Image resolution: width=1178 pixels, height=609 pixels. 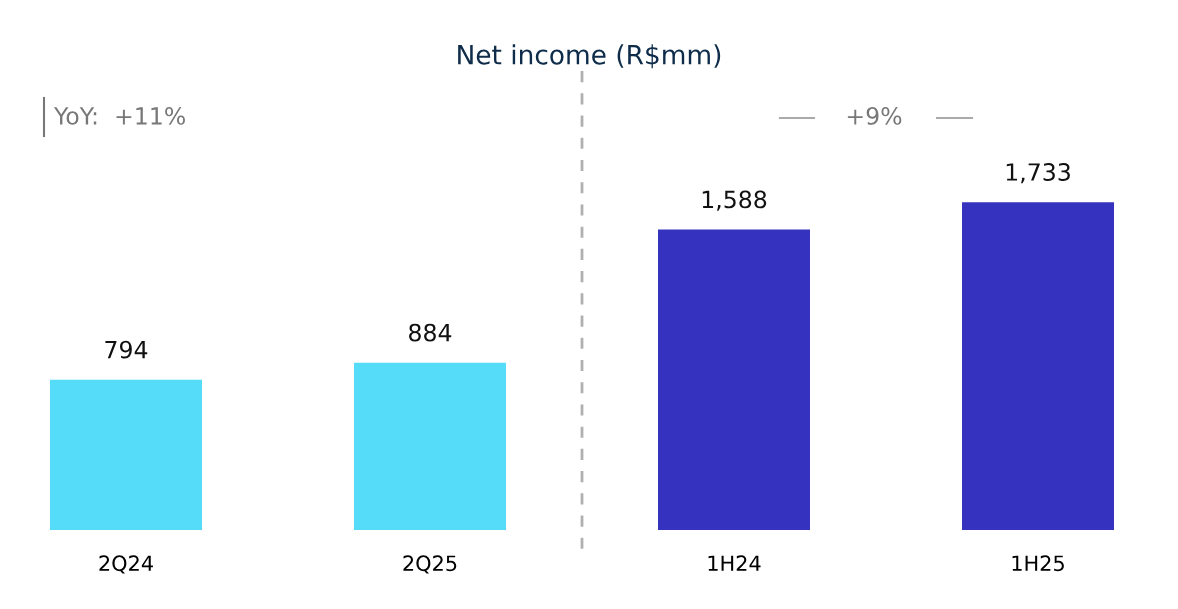 I want to click on data-label: 794, so click(x=126, y=349).